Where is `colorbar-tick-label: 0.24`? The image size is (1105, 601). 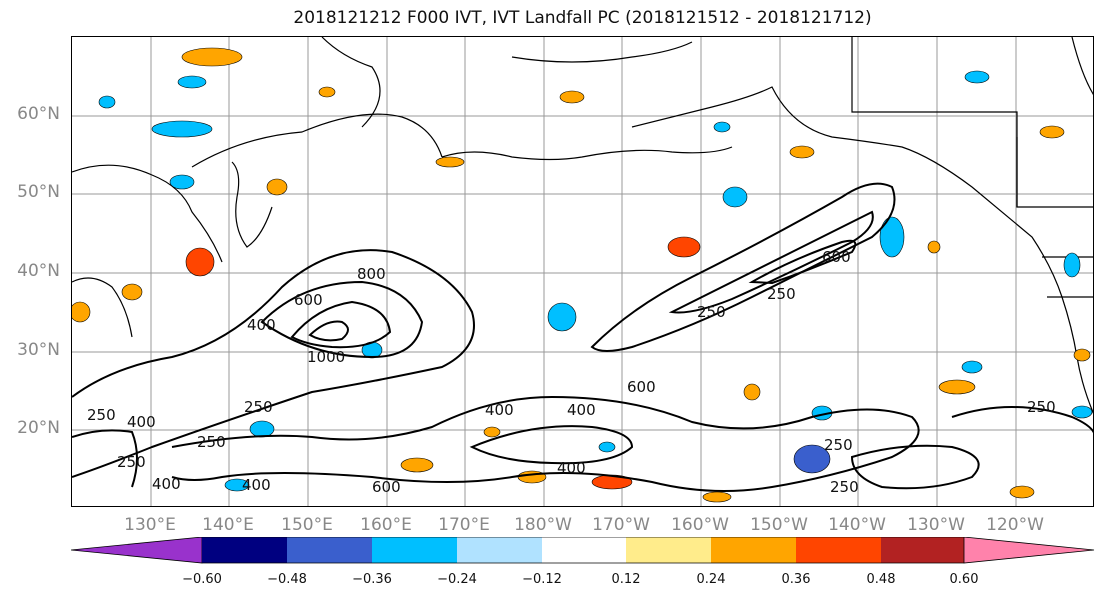 colorbar-tick-label: 0.24 is located at coordinates (711, 579).